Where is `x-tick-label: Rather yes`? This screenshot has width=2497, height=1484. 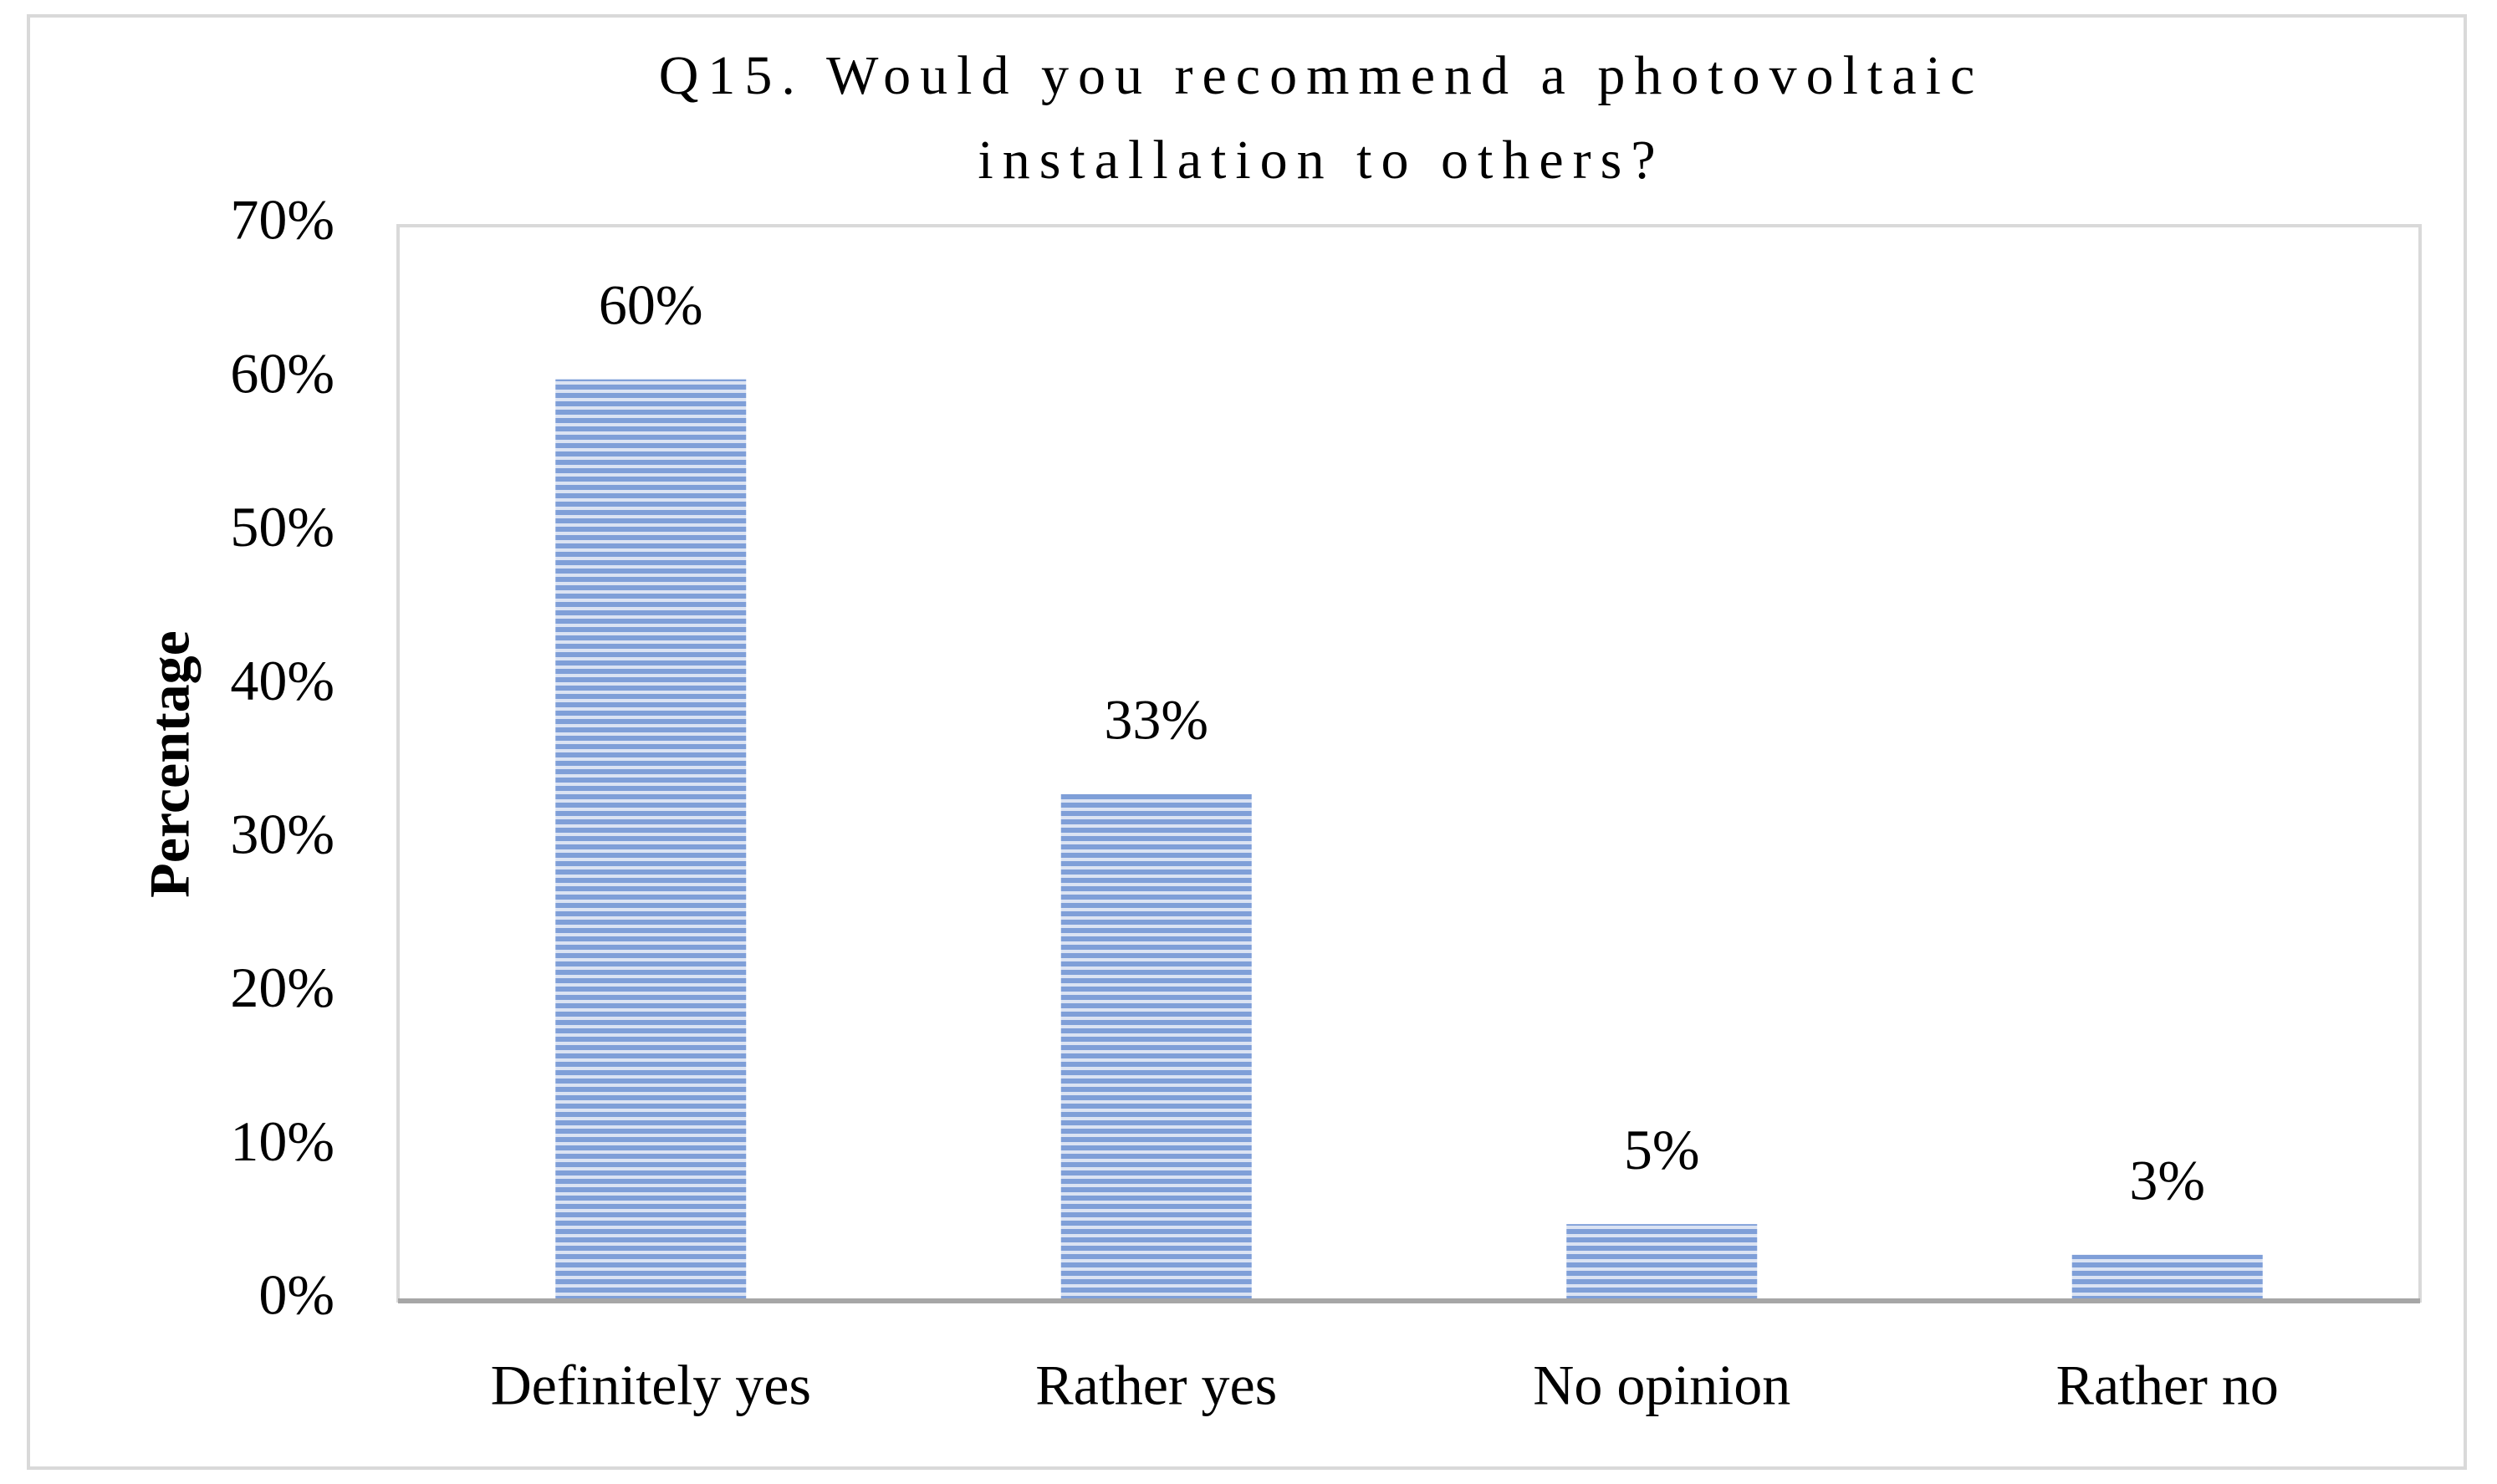 x-tick-label: Rather yes is located at coordinates (1156, 1385).